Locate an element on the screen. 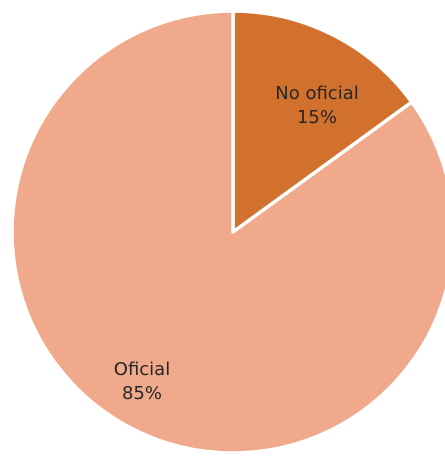 The image size is (445, 456). slice-label-oficial: Oficial is located at coordinates (142, 369).